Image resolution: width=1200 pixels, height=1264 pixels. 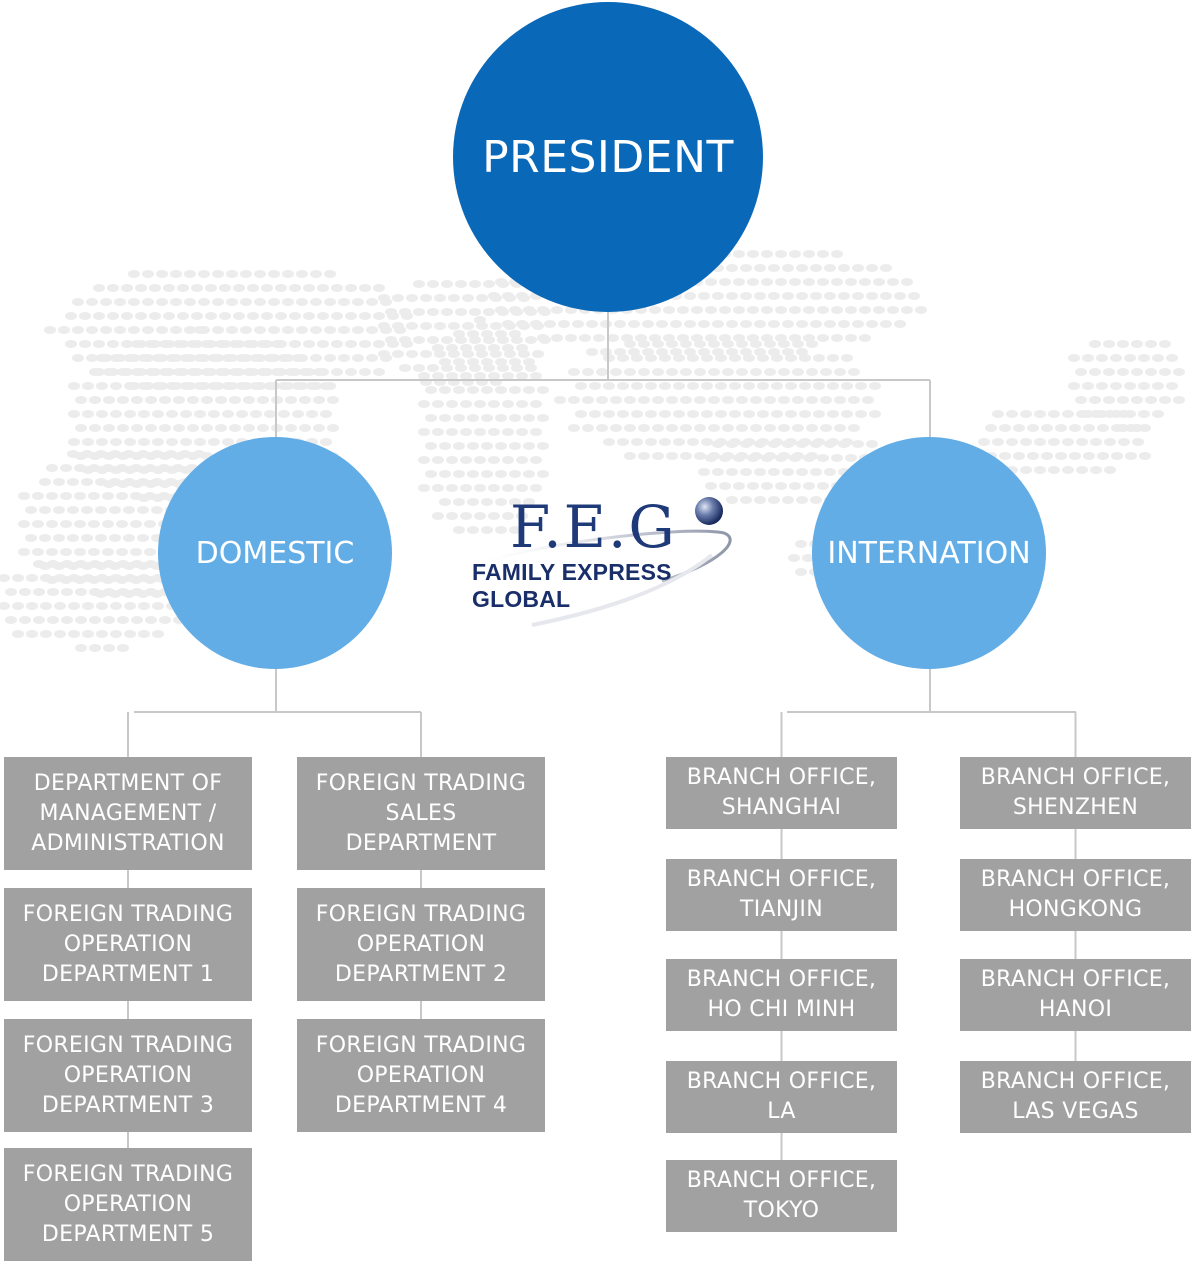 What do you see at coordinates (593, 527) in the screenshot?
I see `logo-mark: F.E.G` at bounding box center [593, 527].